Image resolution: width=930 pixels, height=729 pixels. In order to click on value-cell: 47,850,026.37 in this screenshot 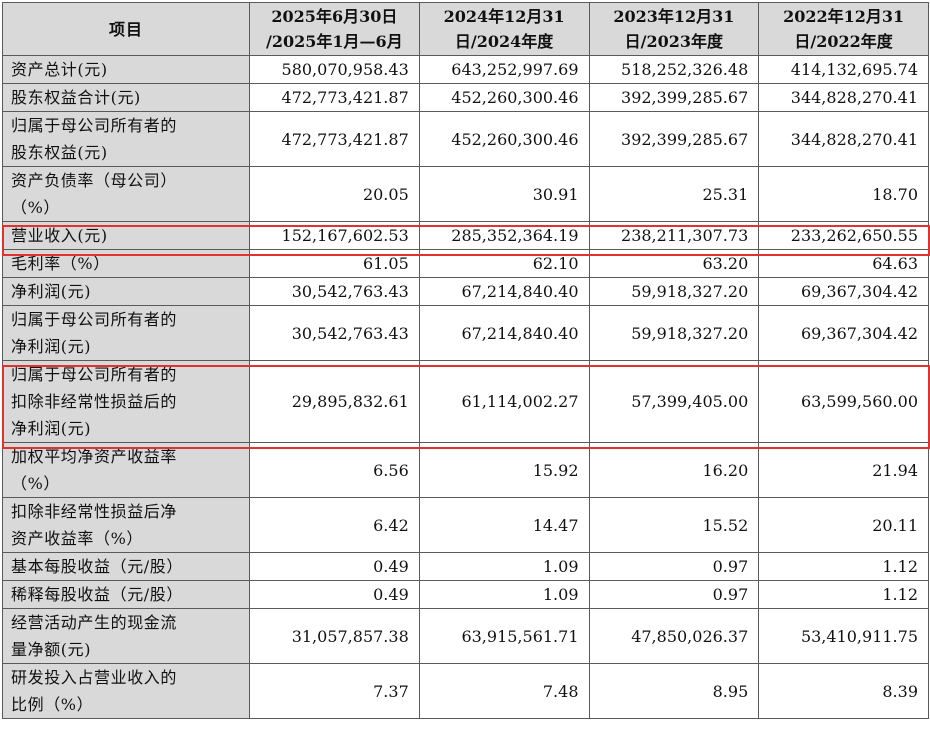, I will do `click(674, 636)`.